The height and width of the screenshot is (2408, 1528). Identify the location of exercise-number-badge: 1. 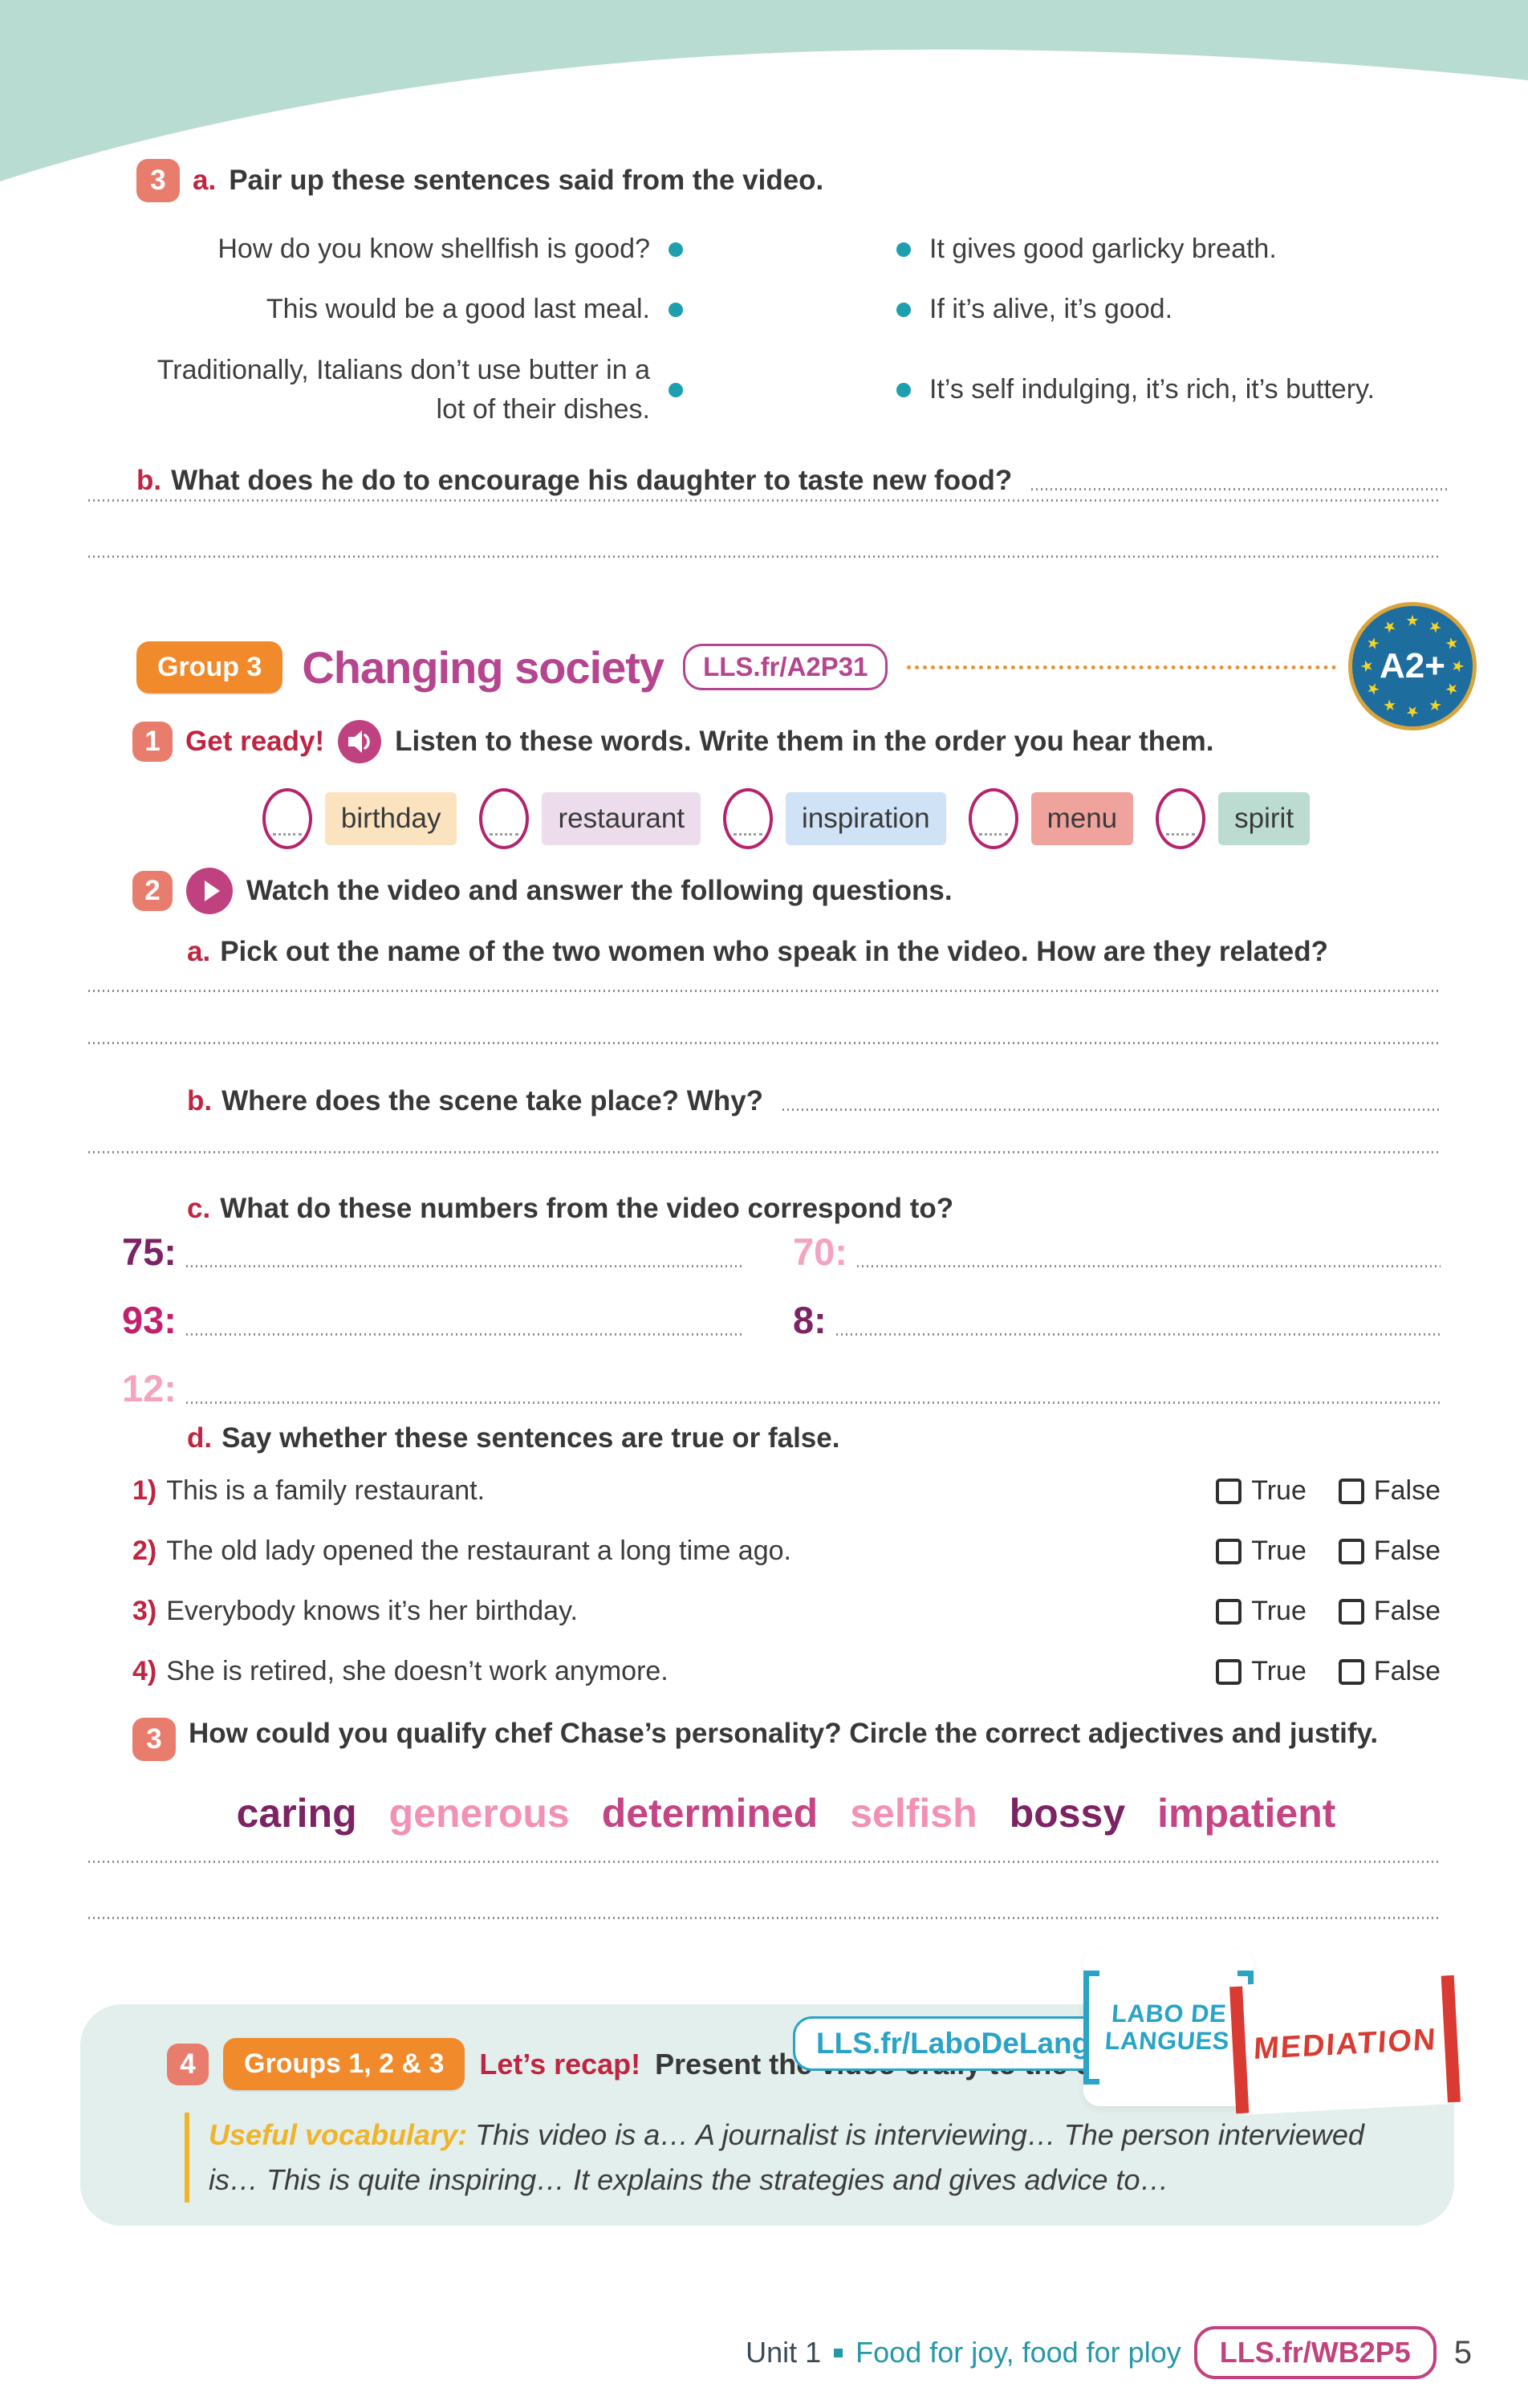
(153, 742).